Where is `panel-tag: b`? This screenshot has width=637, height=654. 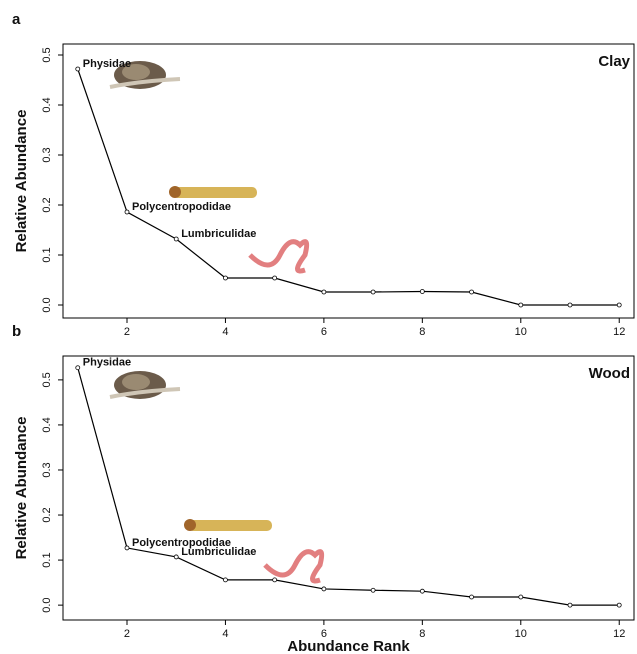
panel-tag: b is located at coordinates (16, 331).